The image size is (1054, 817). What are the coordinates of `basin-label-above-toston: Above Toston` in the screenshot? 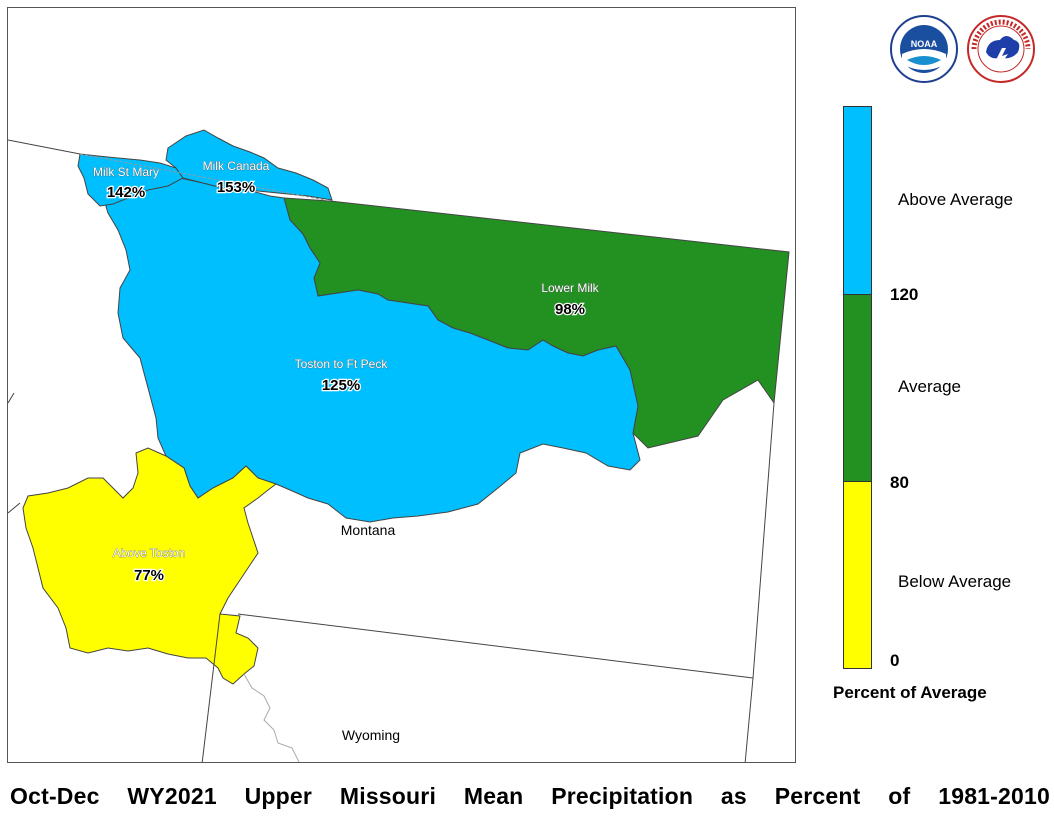 It's located at (149, 553).